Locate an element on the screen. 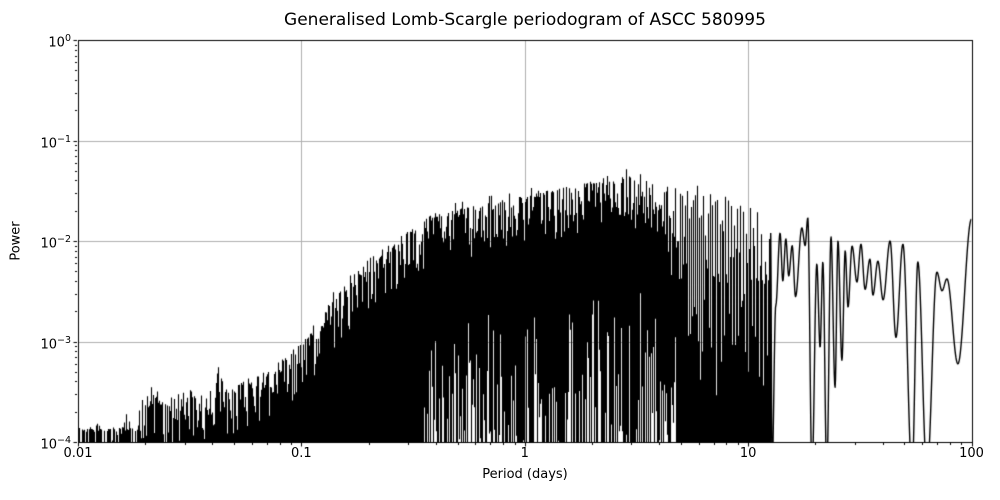 The width and height of the screenshot is (1000, 500). x-tick-label: 1 is located at coordinates (524, 453).